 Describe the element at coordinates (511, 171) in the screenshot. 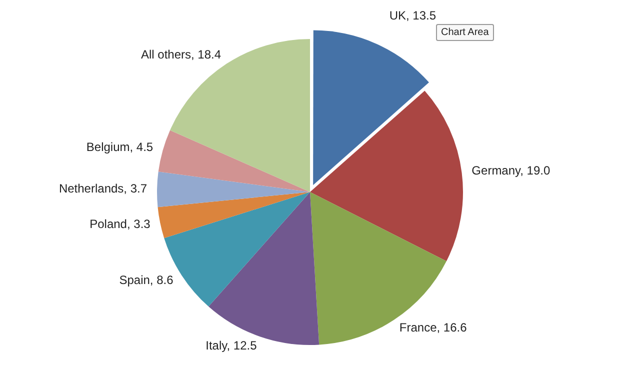

I see `slice-label: Germany, 19.0` at that location.